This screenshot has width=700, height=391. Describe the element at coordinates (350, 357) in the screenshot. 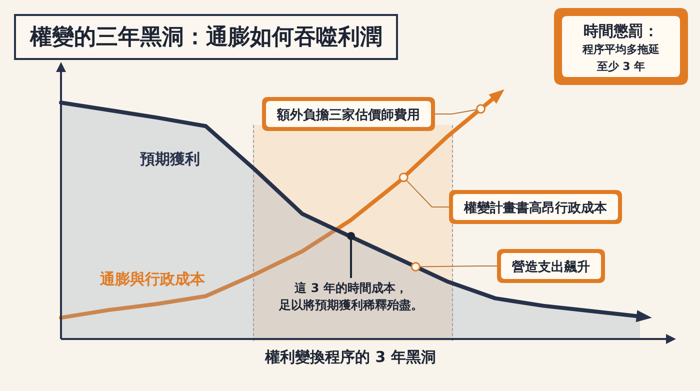

I see `x-axis-title: 權利變換程序的 3 年黑洞` at that location.